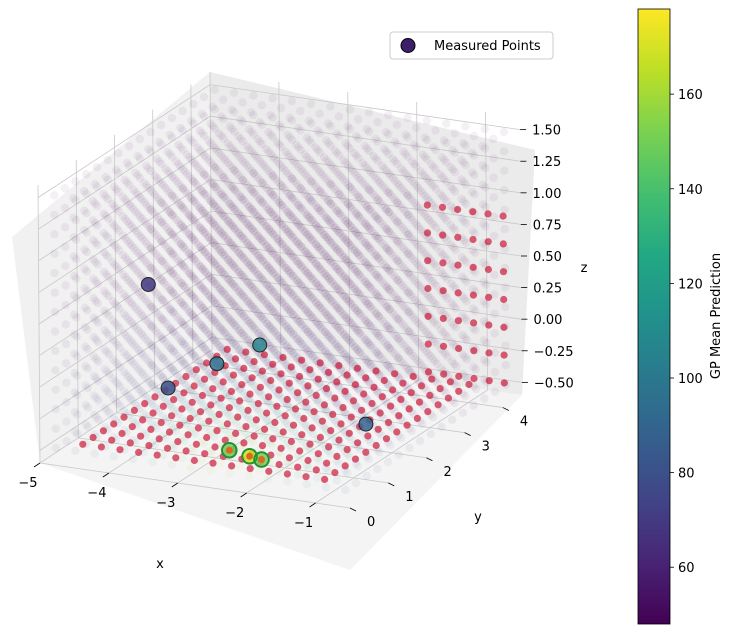 The image size is (730, 637). What do you see at coordinates (279, 141) in the screenshot?
I see `grid-line-z` at bounding box center [279, 141].